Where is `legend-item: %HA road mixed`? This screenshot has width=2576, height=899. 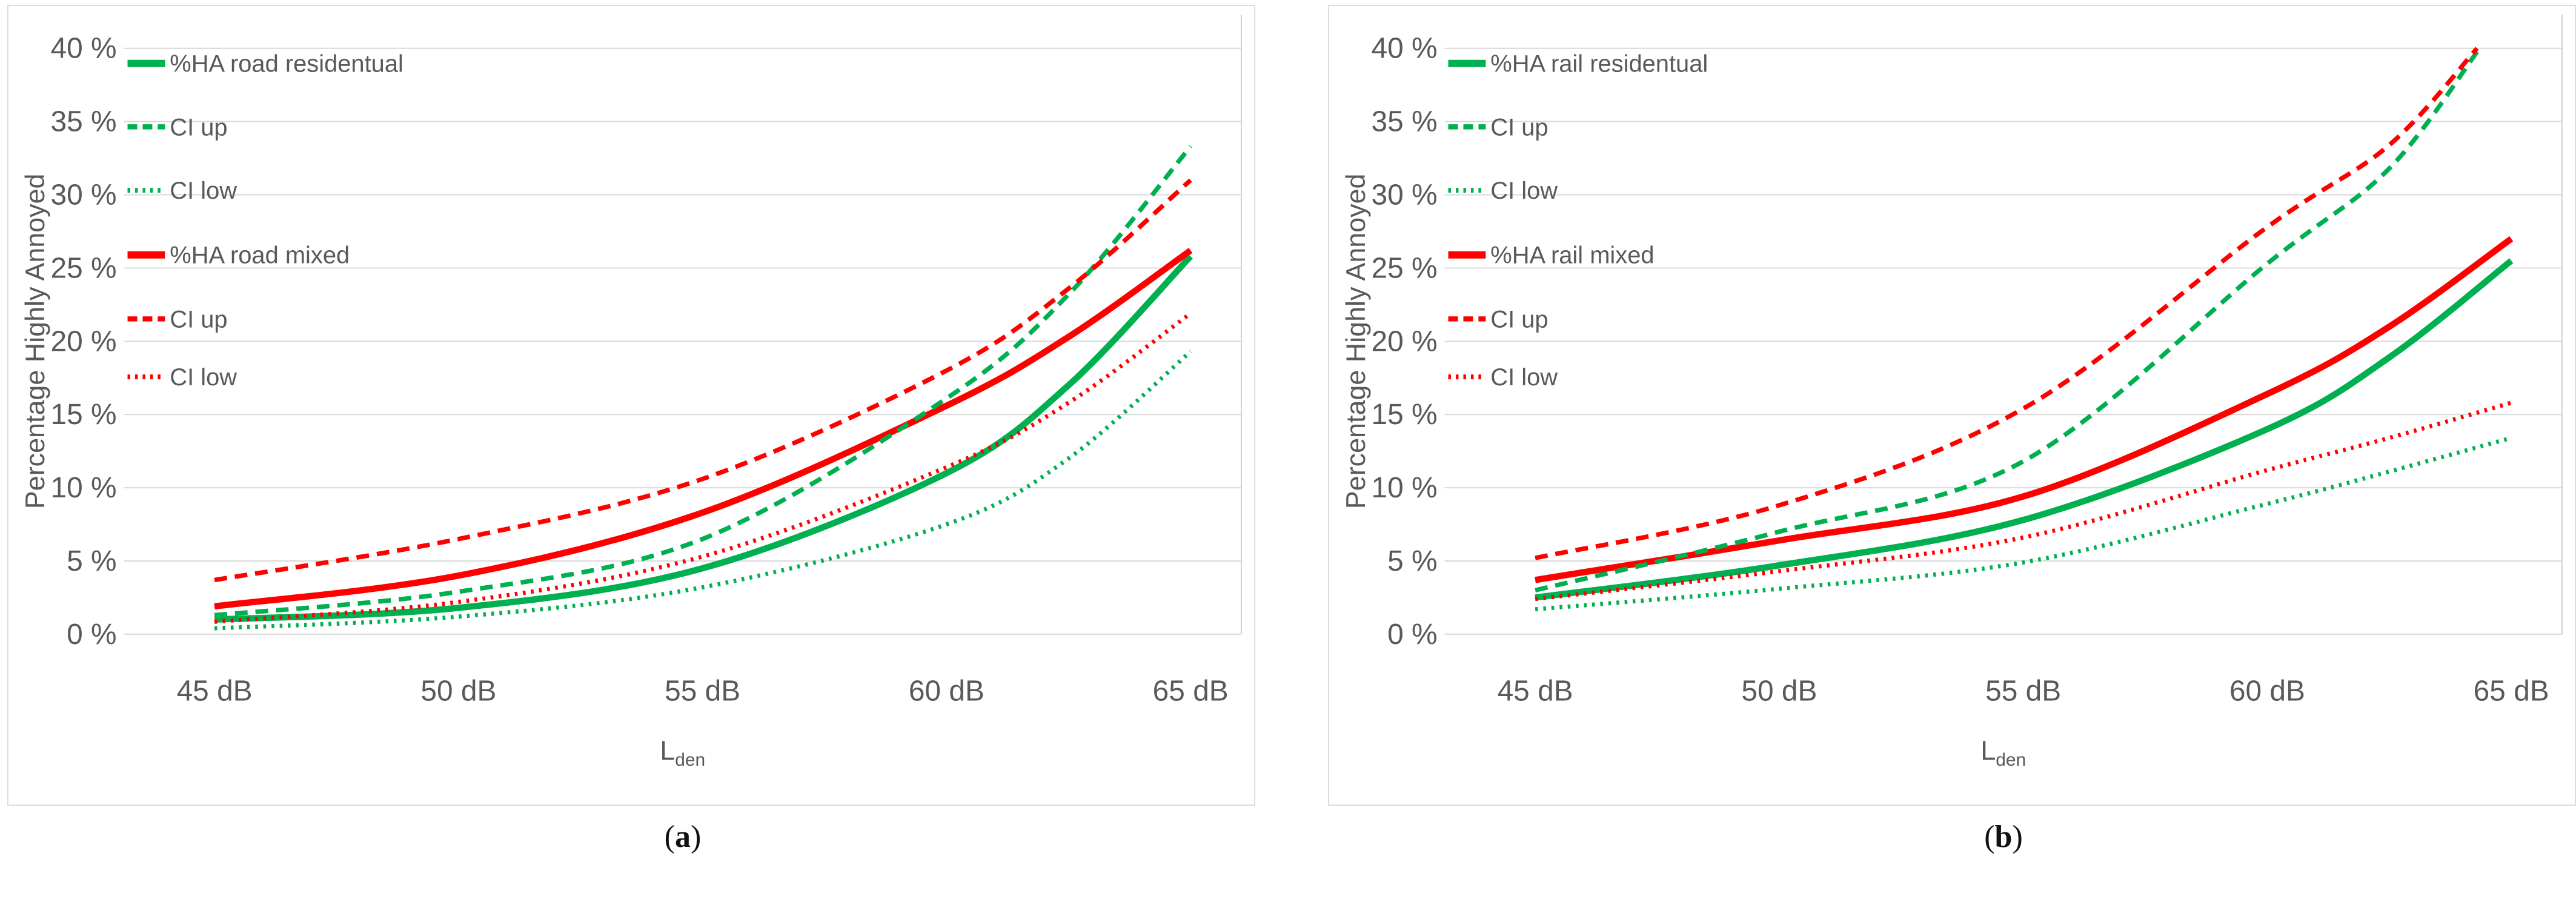
legend-item: %HA road mixed is located at coordinates (238, 255).